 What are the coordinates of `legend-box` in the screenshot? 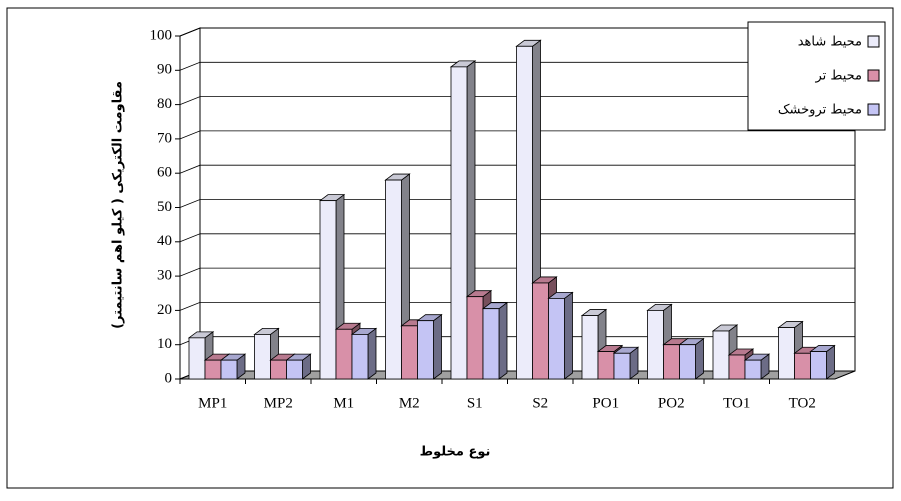 It's located at (816, 76).